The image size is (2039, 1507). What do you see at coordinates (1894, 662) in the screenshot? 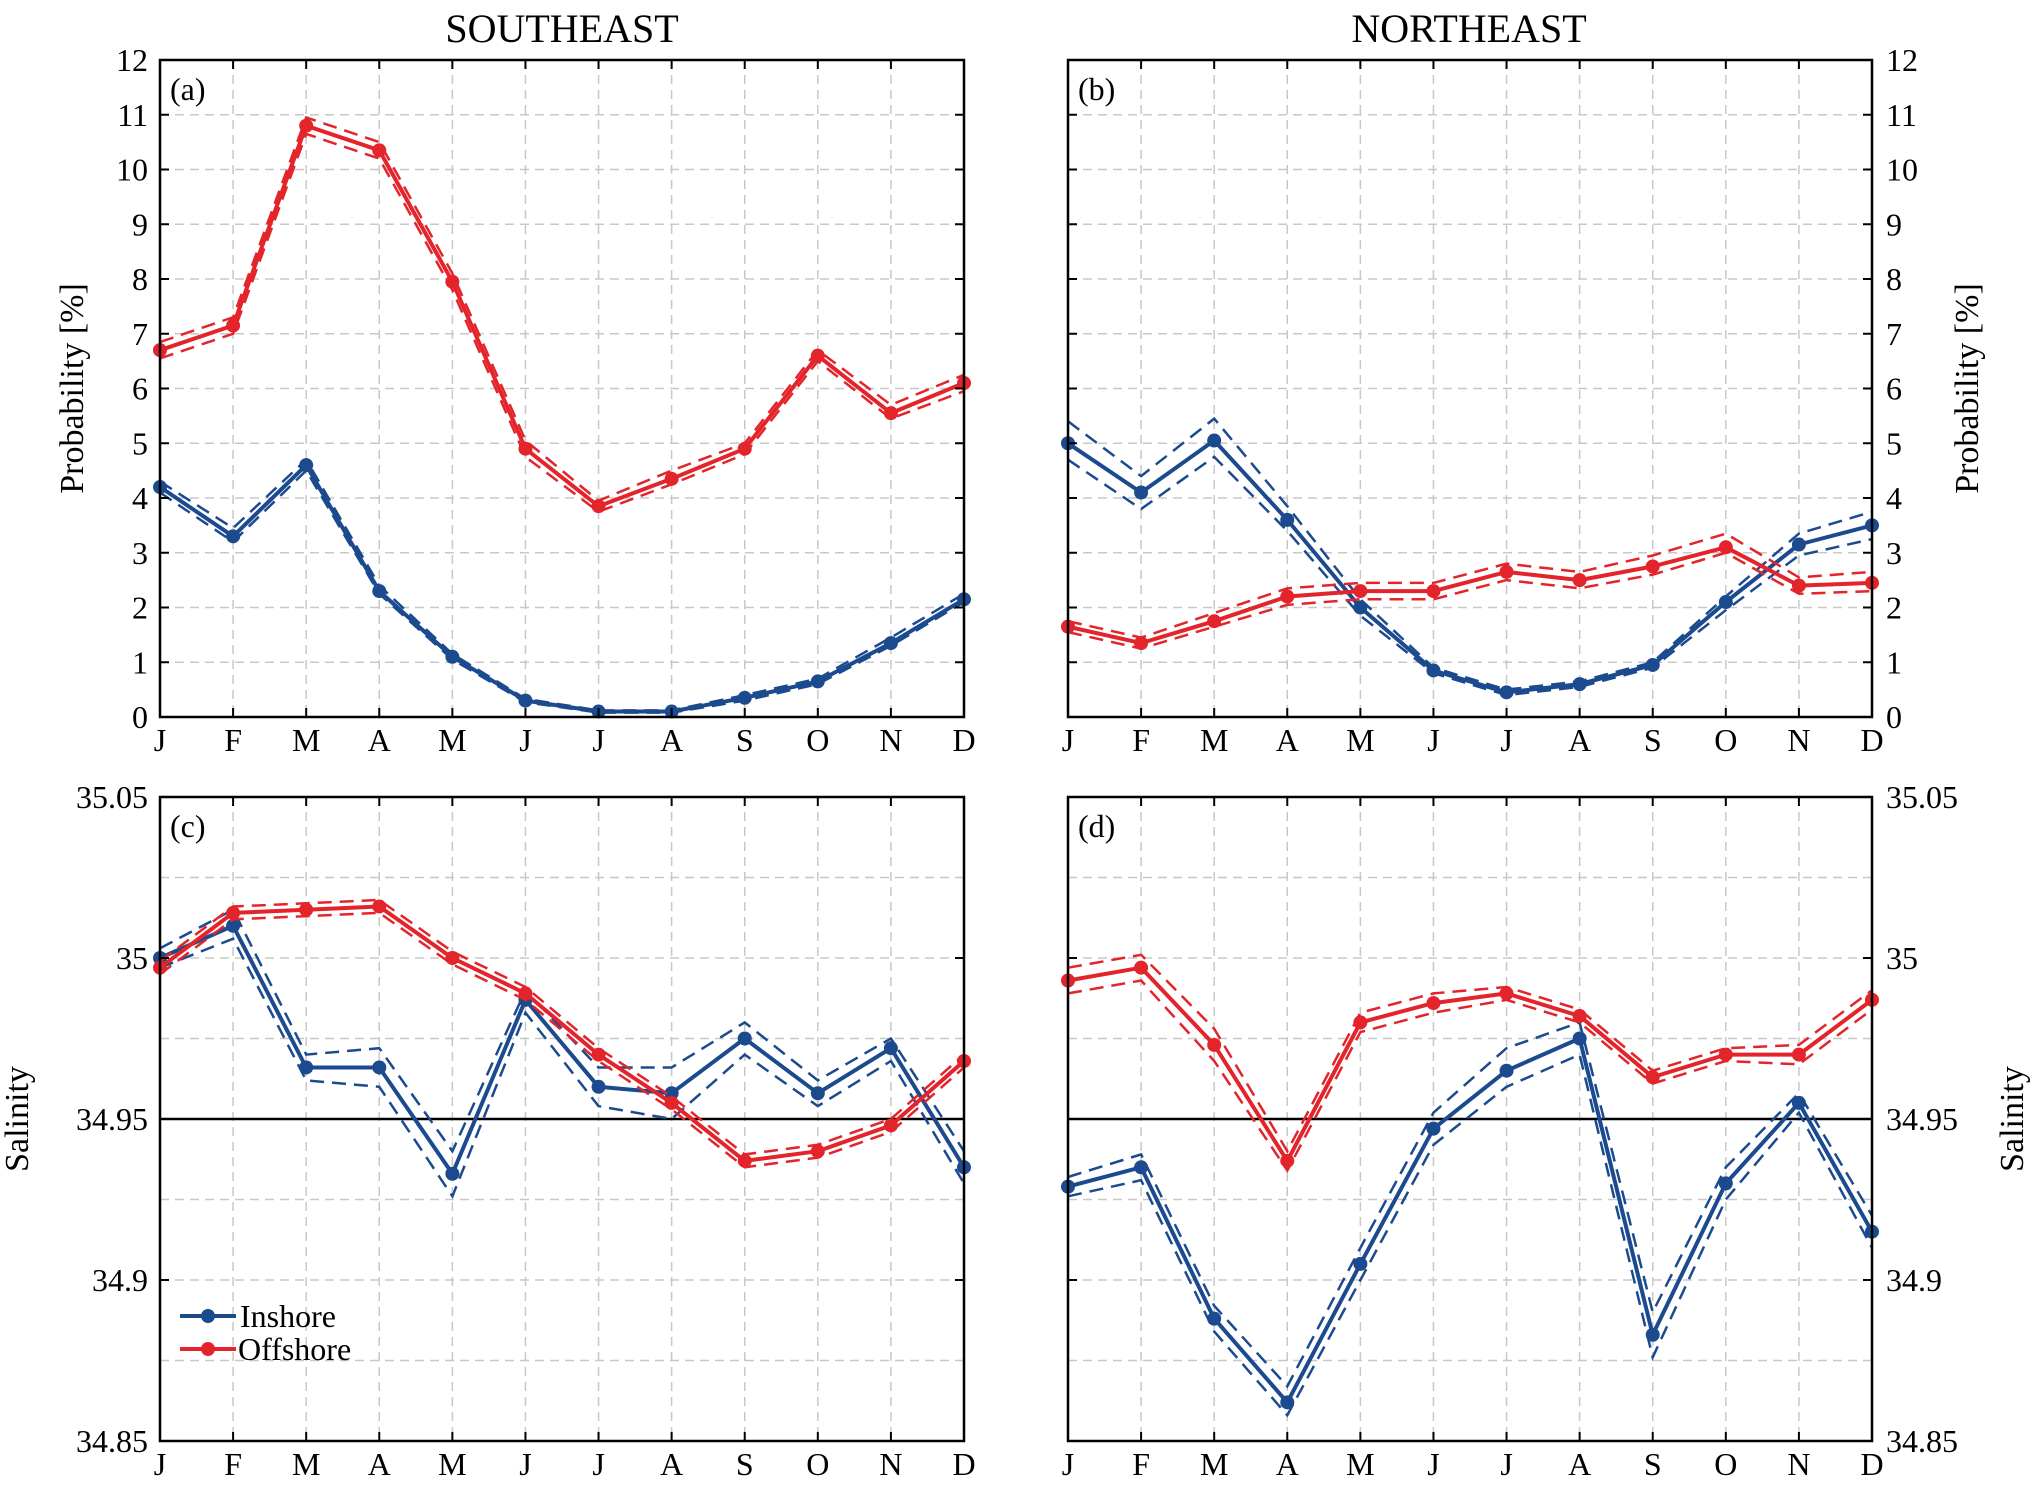
I see `y-tick-label: 1` at bounding box center [1894, 662].